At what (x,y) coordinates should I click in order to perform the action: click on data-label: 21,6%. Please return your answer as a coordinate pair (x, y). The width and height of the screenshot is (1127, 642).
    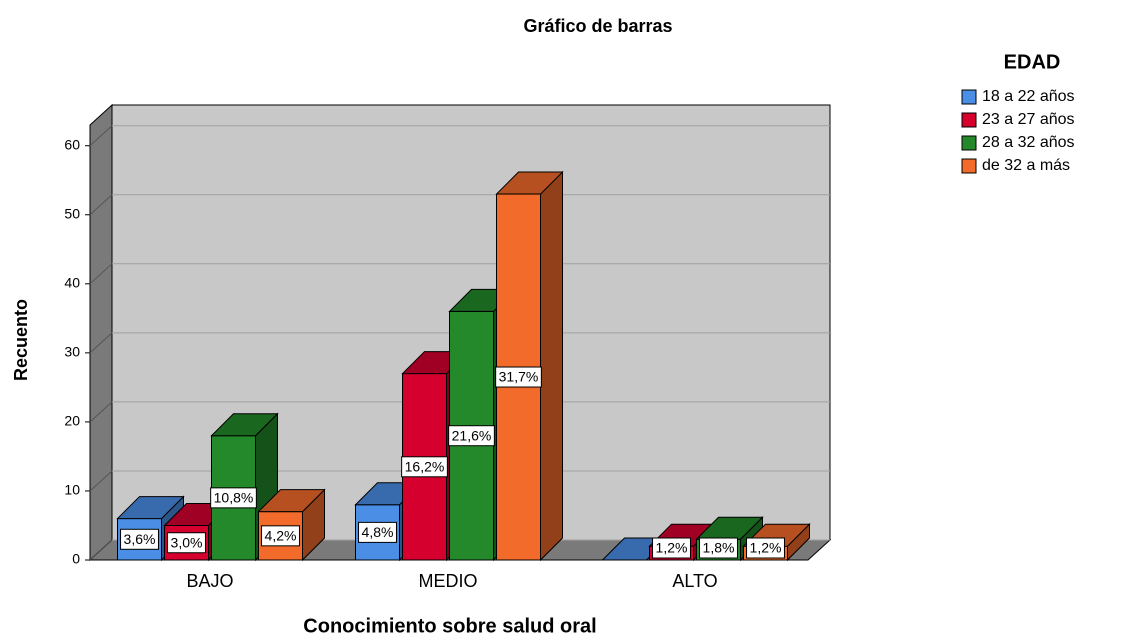
    Looking at the image, I should click on (472, 435).